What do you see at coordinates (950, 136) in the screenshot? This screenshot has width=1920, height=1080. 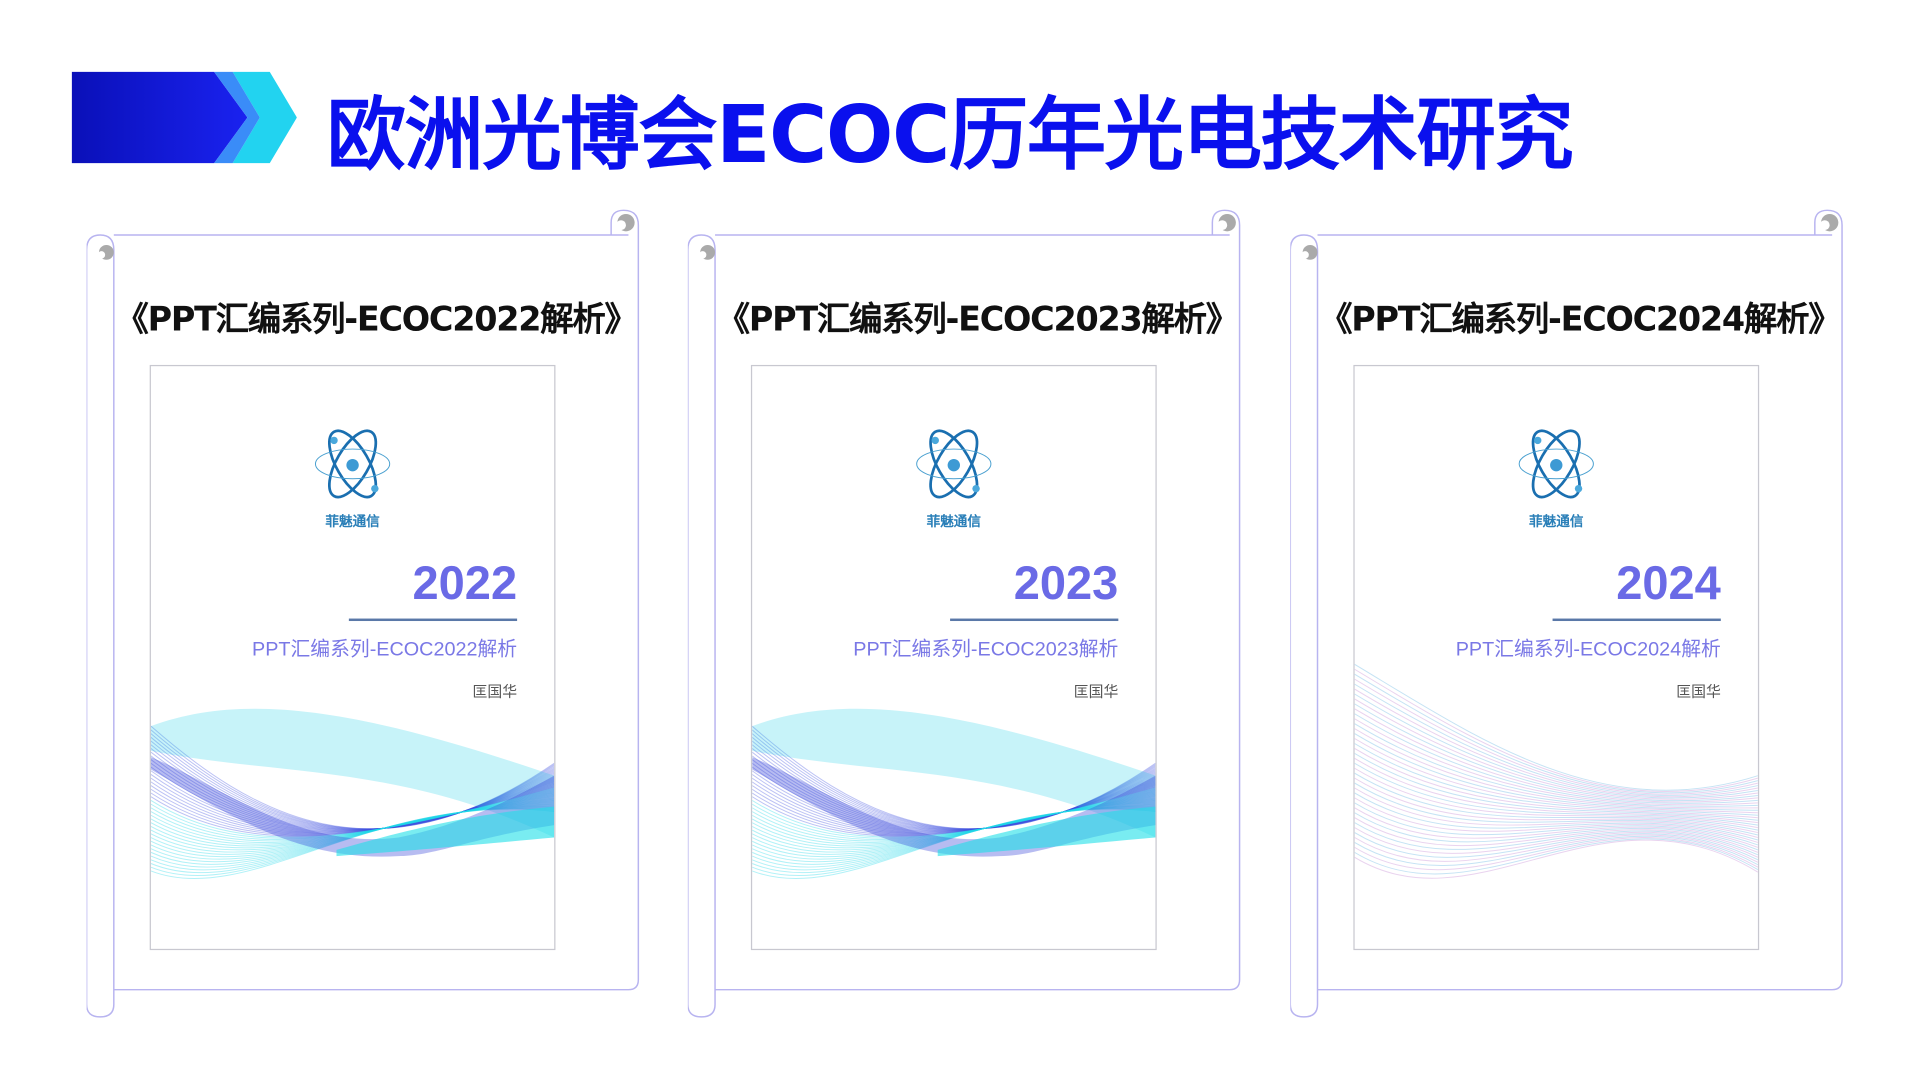 I see `page-title: 欧洲光博会ECOC历年光电技术研究` at bounding box center [950, 136].